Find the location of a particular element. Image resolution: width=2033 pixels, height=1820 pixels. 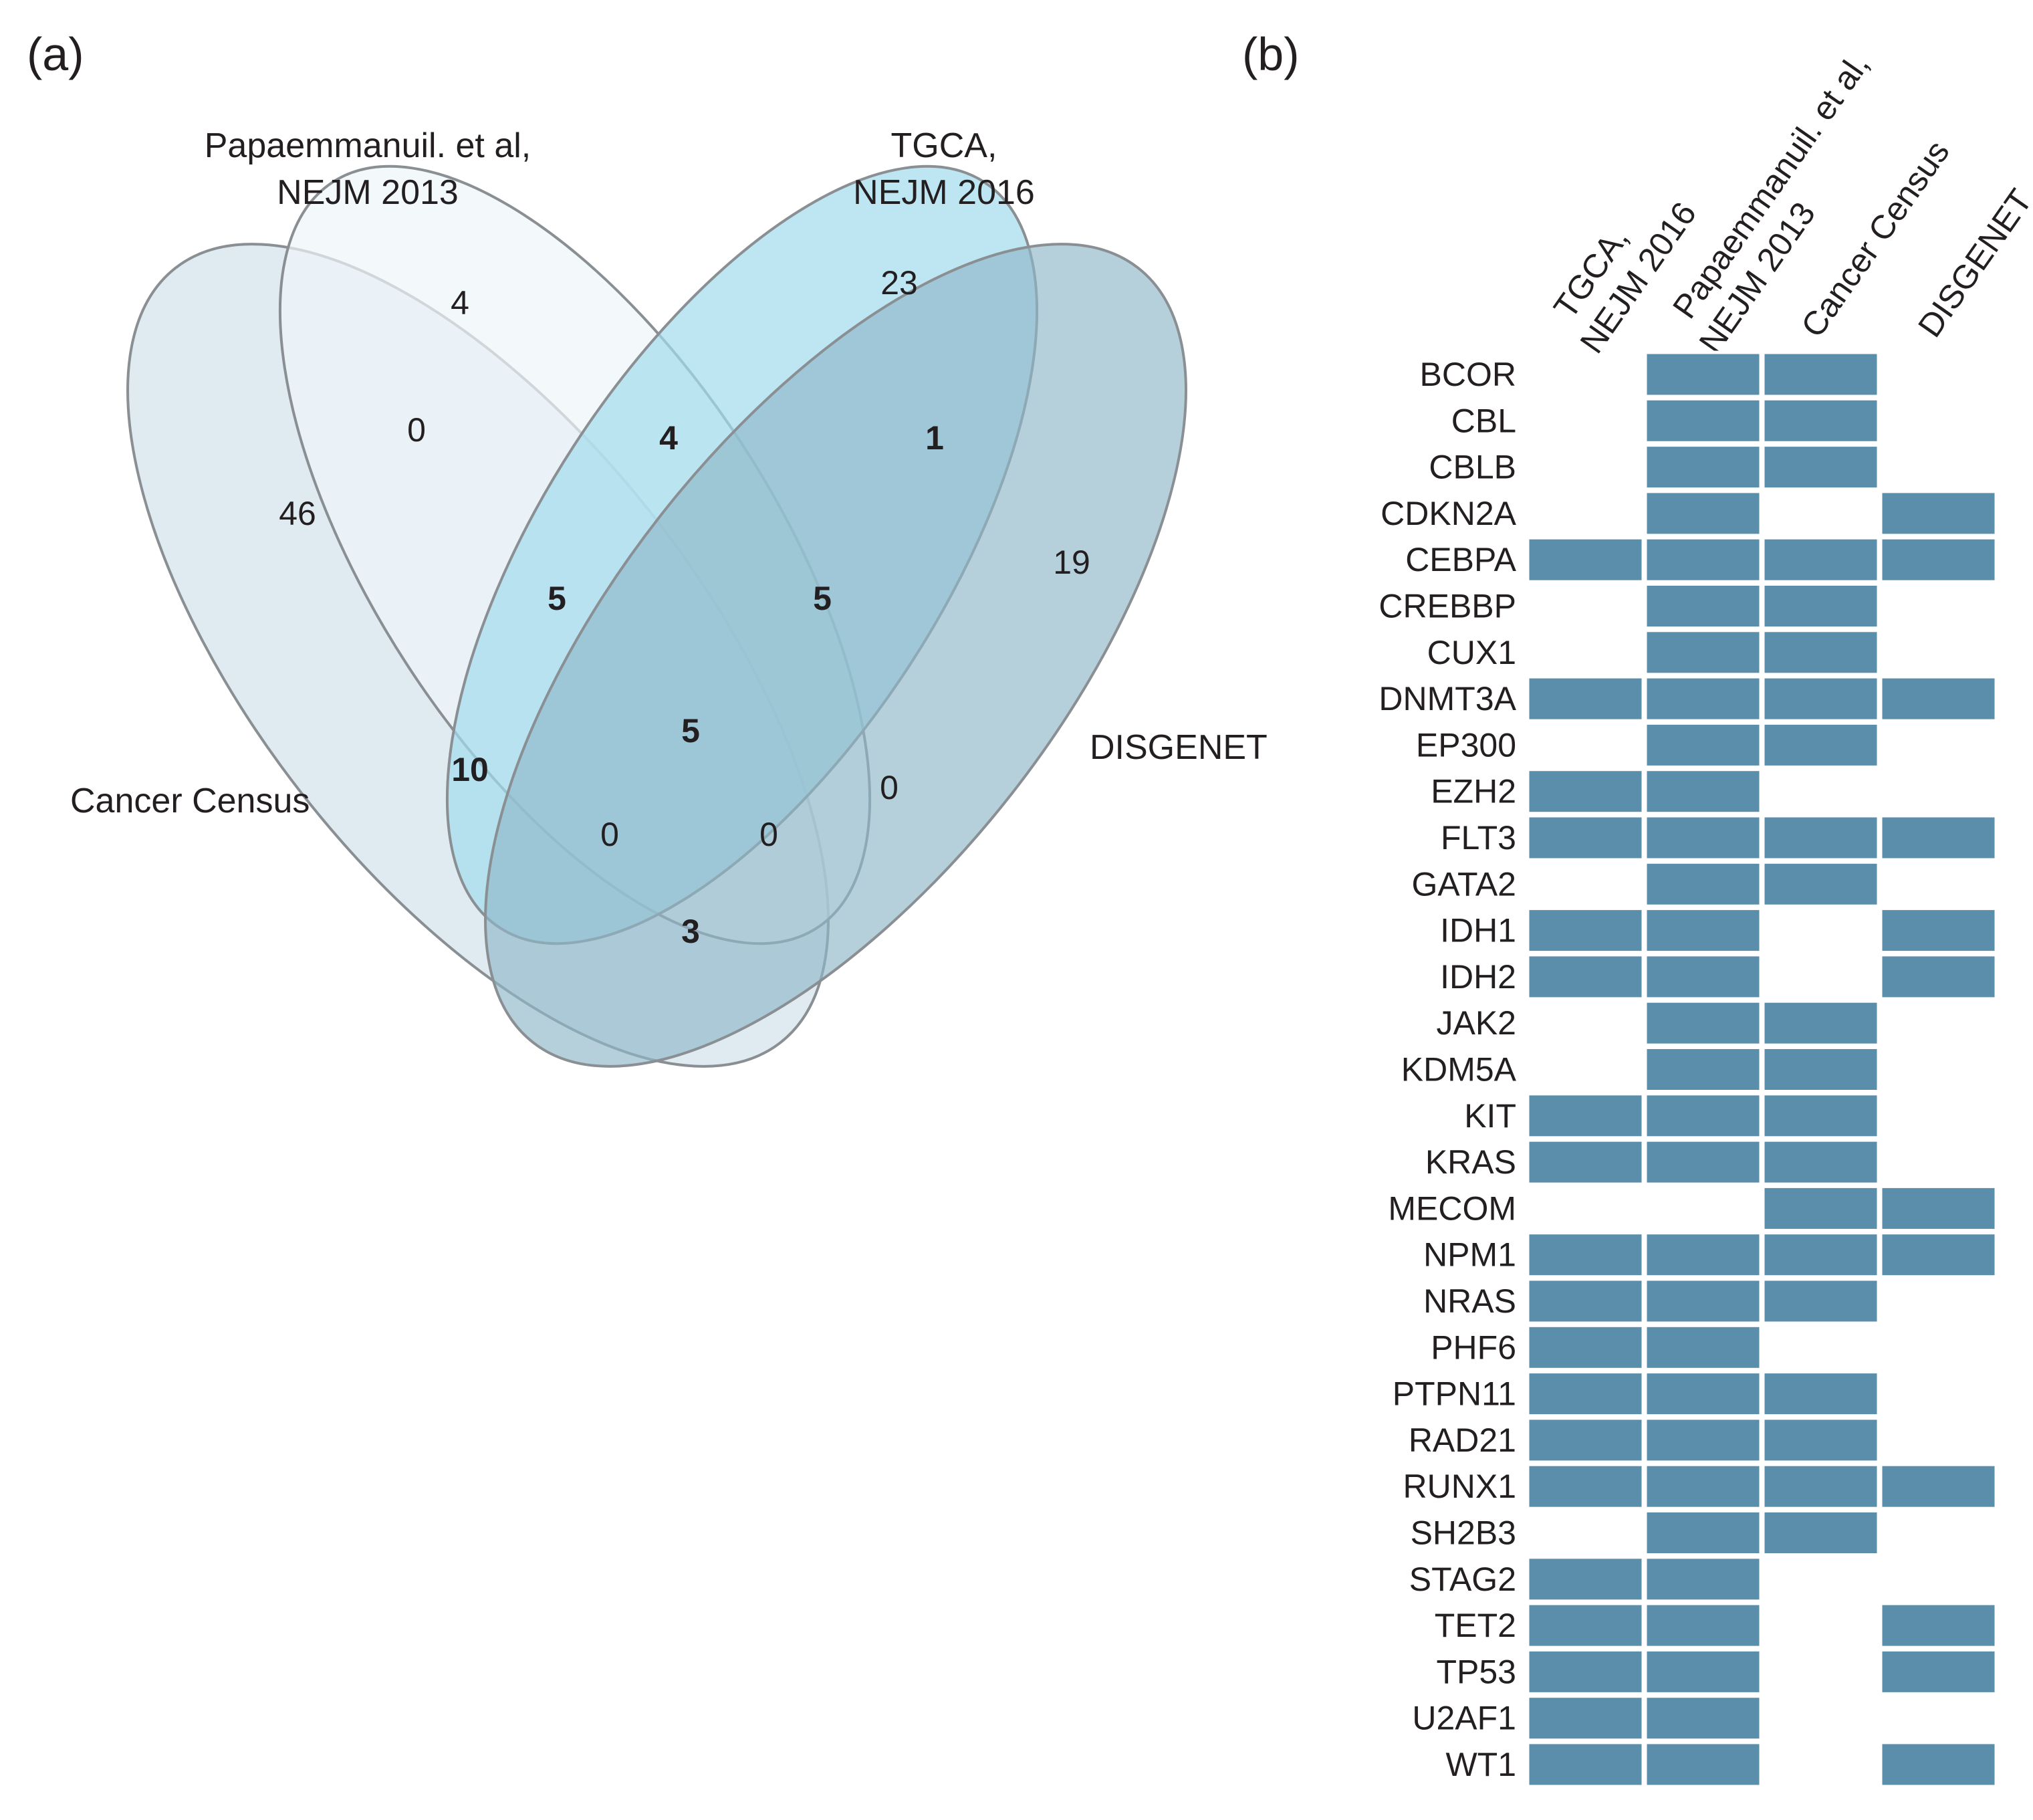

count-cc-pap-dis: 0 is located at coordinates (768, 834).